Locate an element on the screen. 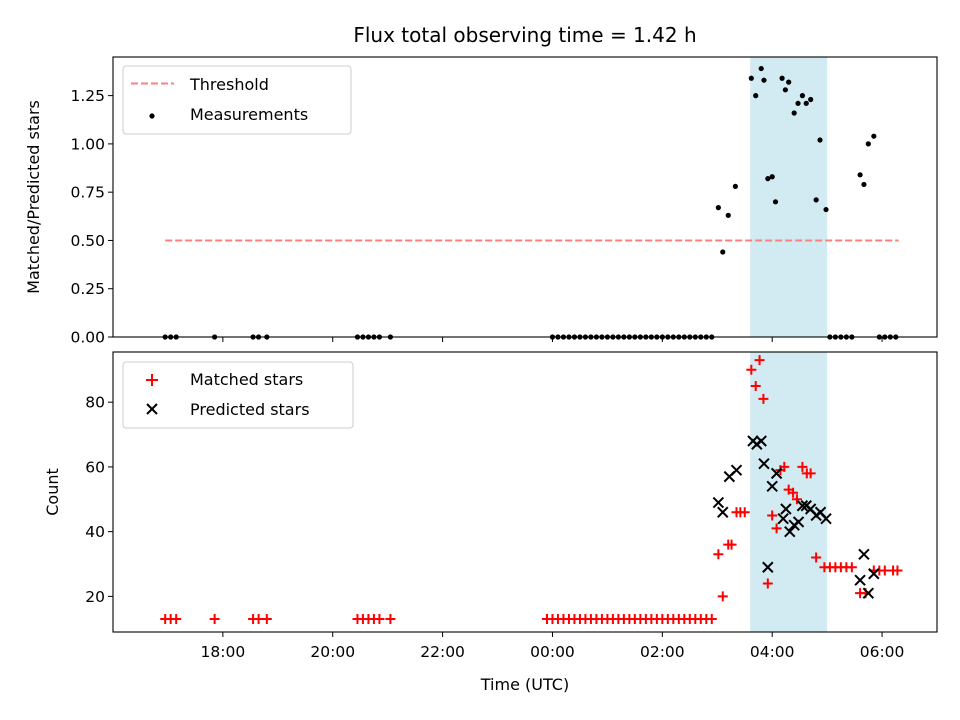  y-tick-label: 40 is located at coordinates (95, 532).